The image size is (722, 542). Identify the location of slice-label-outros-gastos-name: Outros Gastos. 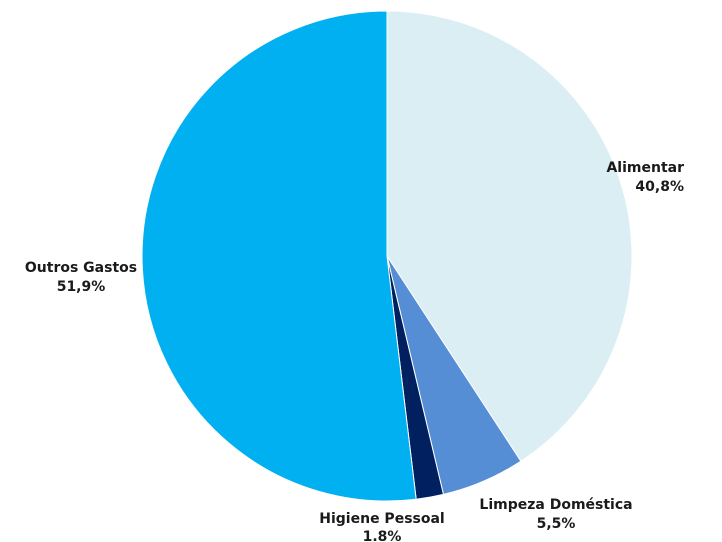
(81, 268).